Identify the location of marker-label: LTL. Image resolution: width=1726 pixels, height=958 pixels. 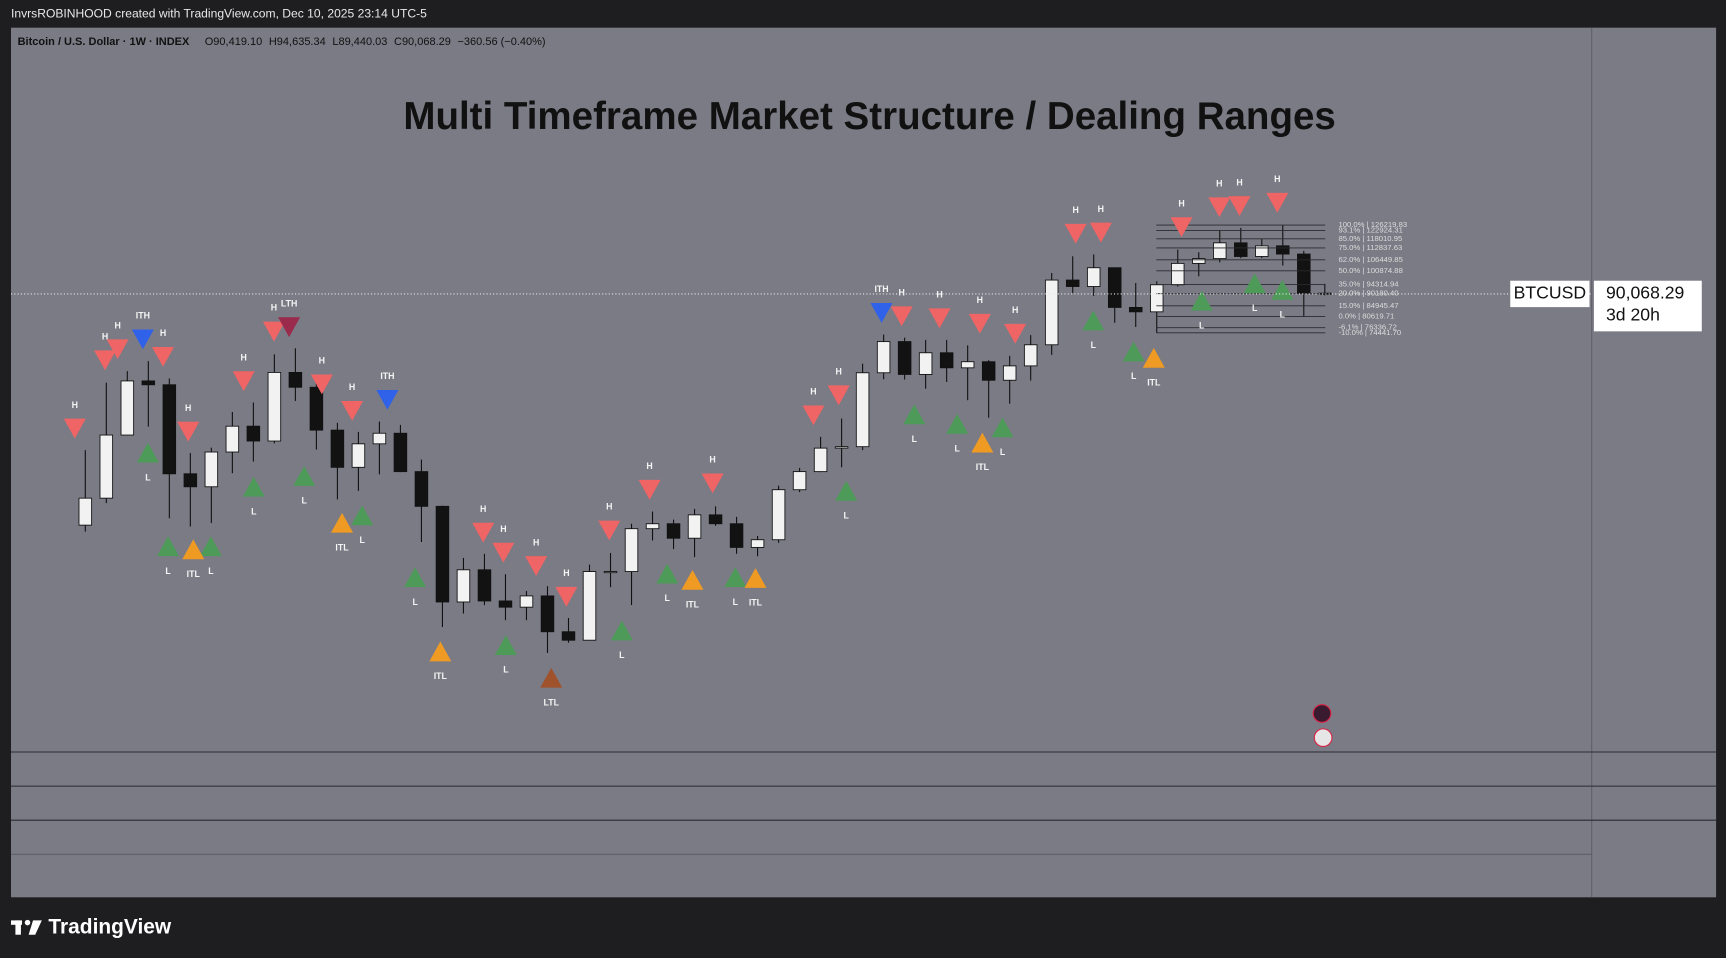
(552, 702).